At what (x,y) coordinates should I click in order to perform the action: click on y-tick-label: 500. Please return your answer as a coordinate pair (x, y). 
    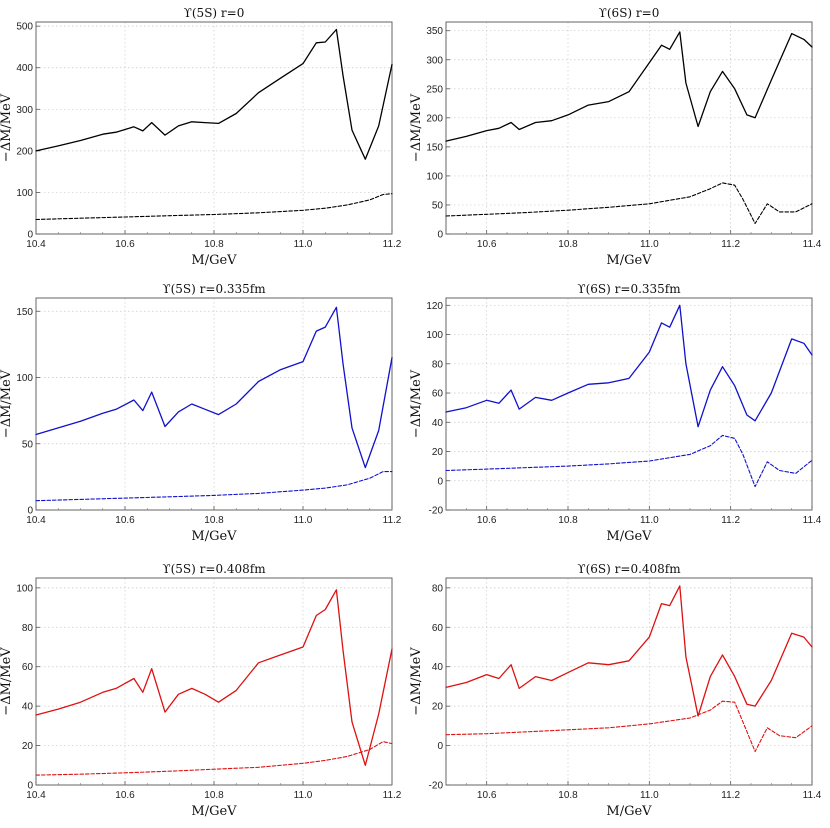
    Looking at the image, I should click on (24, 27).